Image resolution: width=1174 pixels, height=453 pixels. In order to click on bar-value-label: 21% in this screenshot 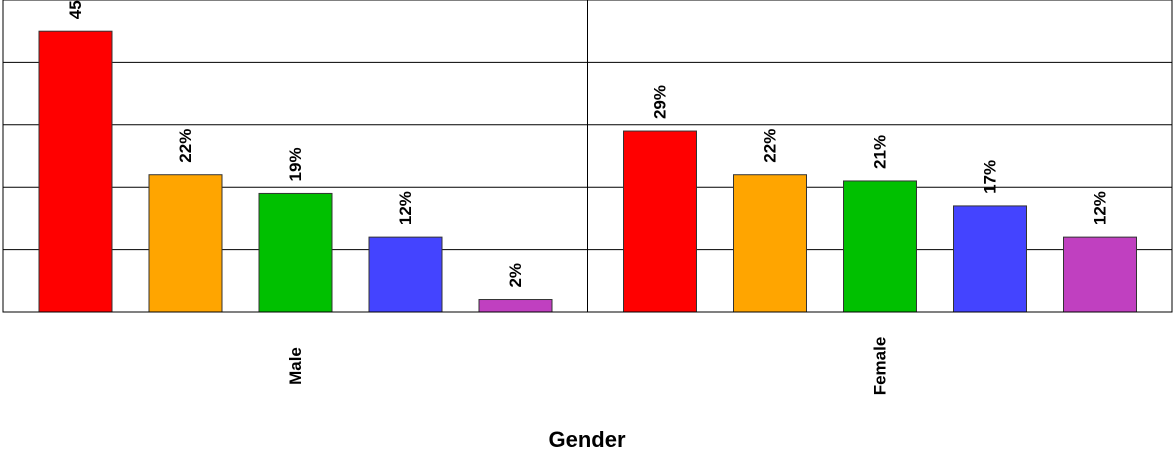, I will do `click(880, 152)`.